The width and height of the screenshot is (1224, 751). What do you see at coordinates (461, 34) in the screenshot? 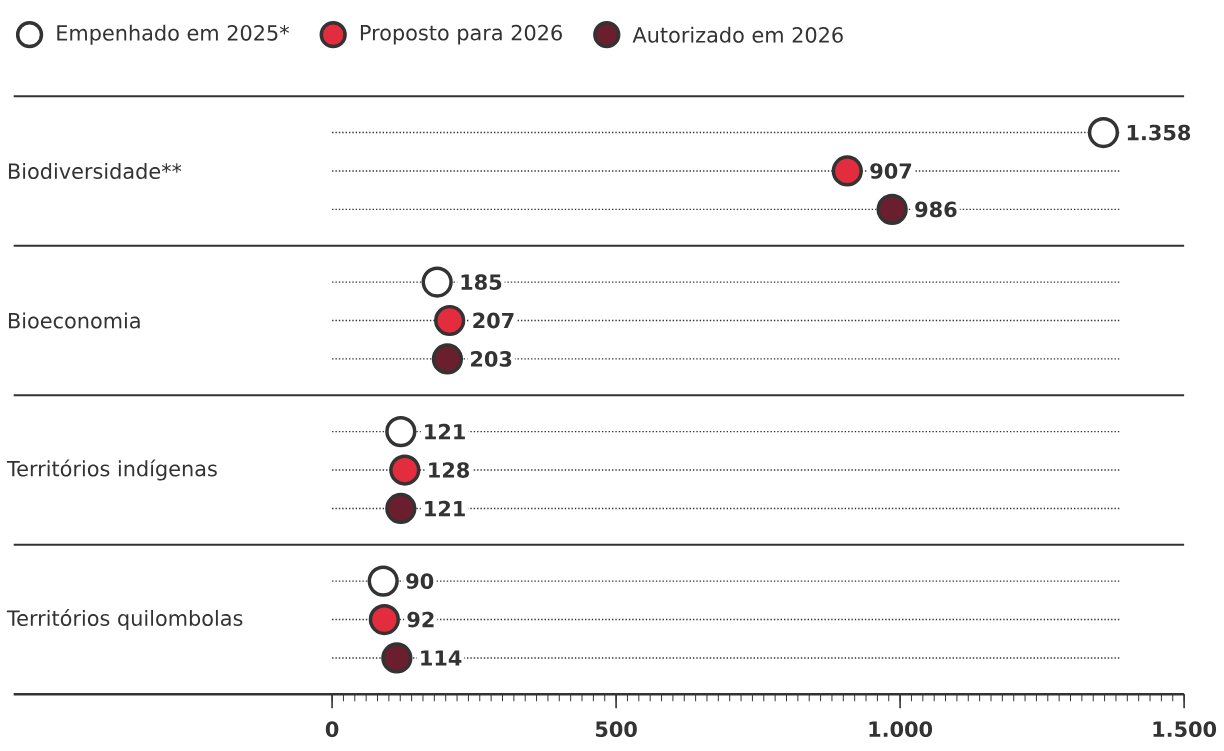
I see `legend-label: Proposto para 2026` at bounding box center [461, 34].